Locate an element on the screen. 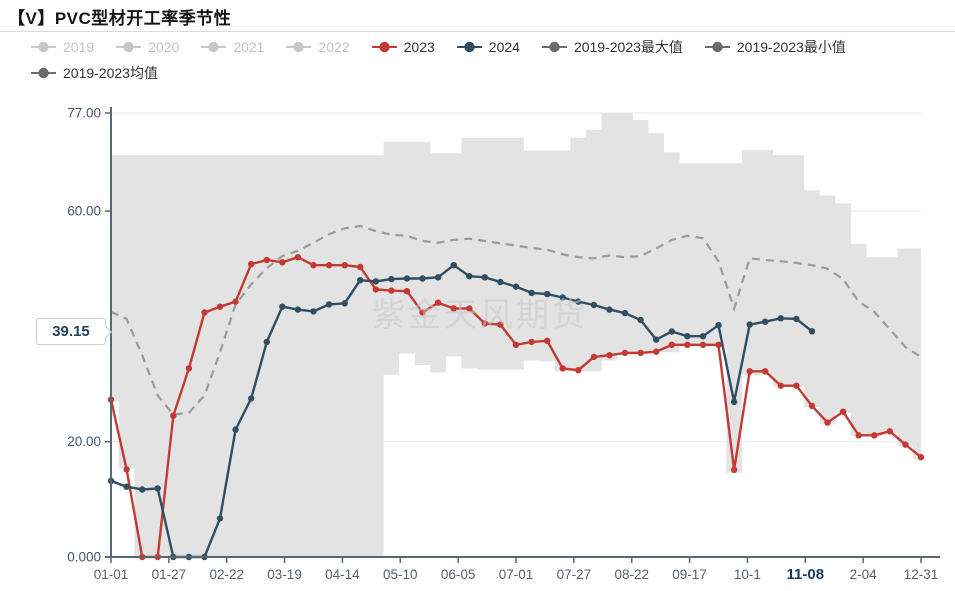  legend-item-2019-2023-: 2019-2023最小值 is located at coordinates (775, 47).